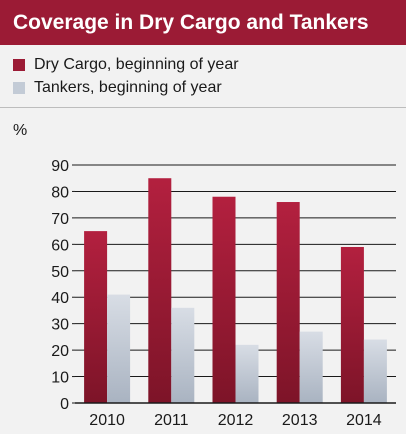  I want to click on bar-dry-cargo-2014, so click(352, 324).